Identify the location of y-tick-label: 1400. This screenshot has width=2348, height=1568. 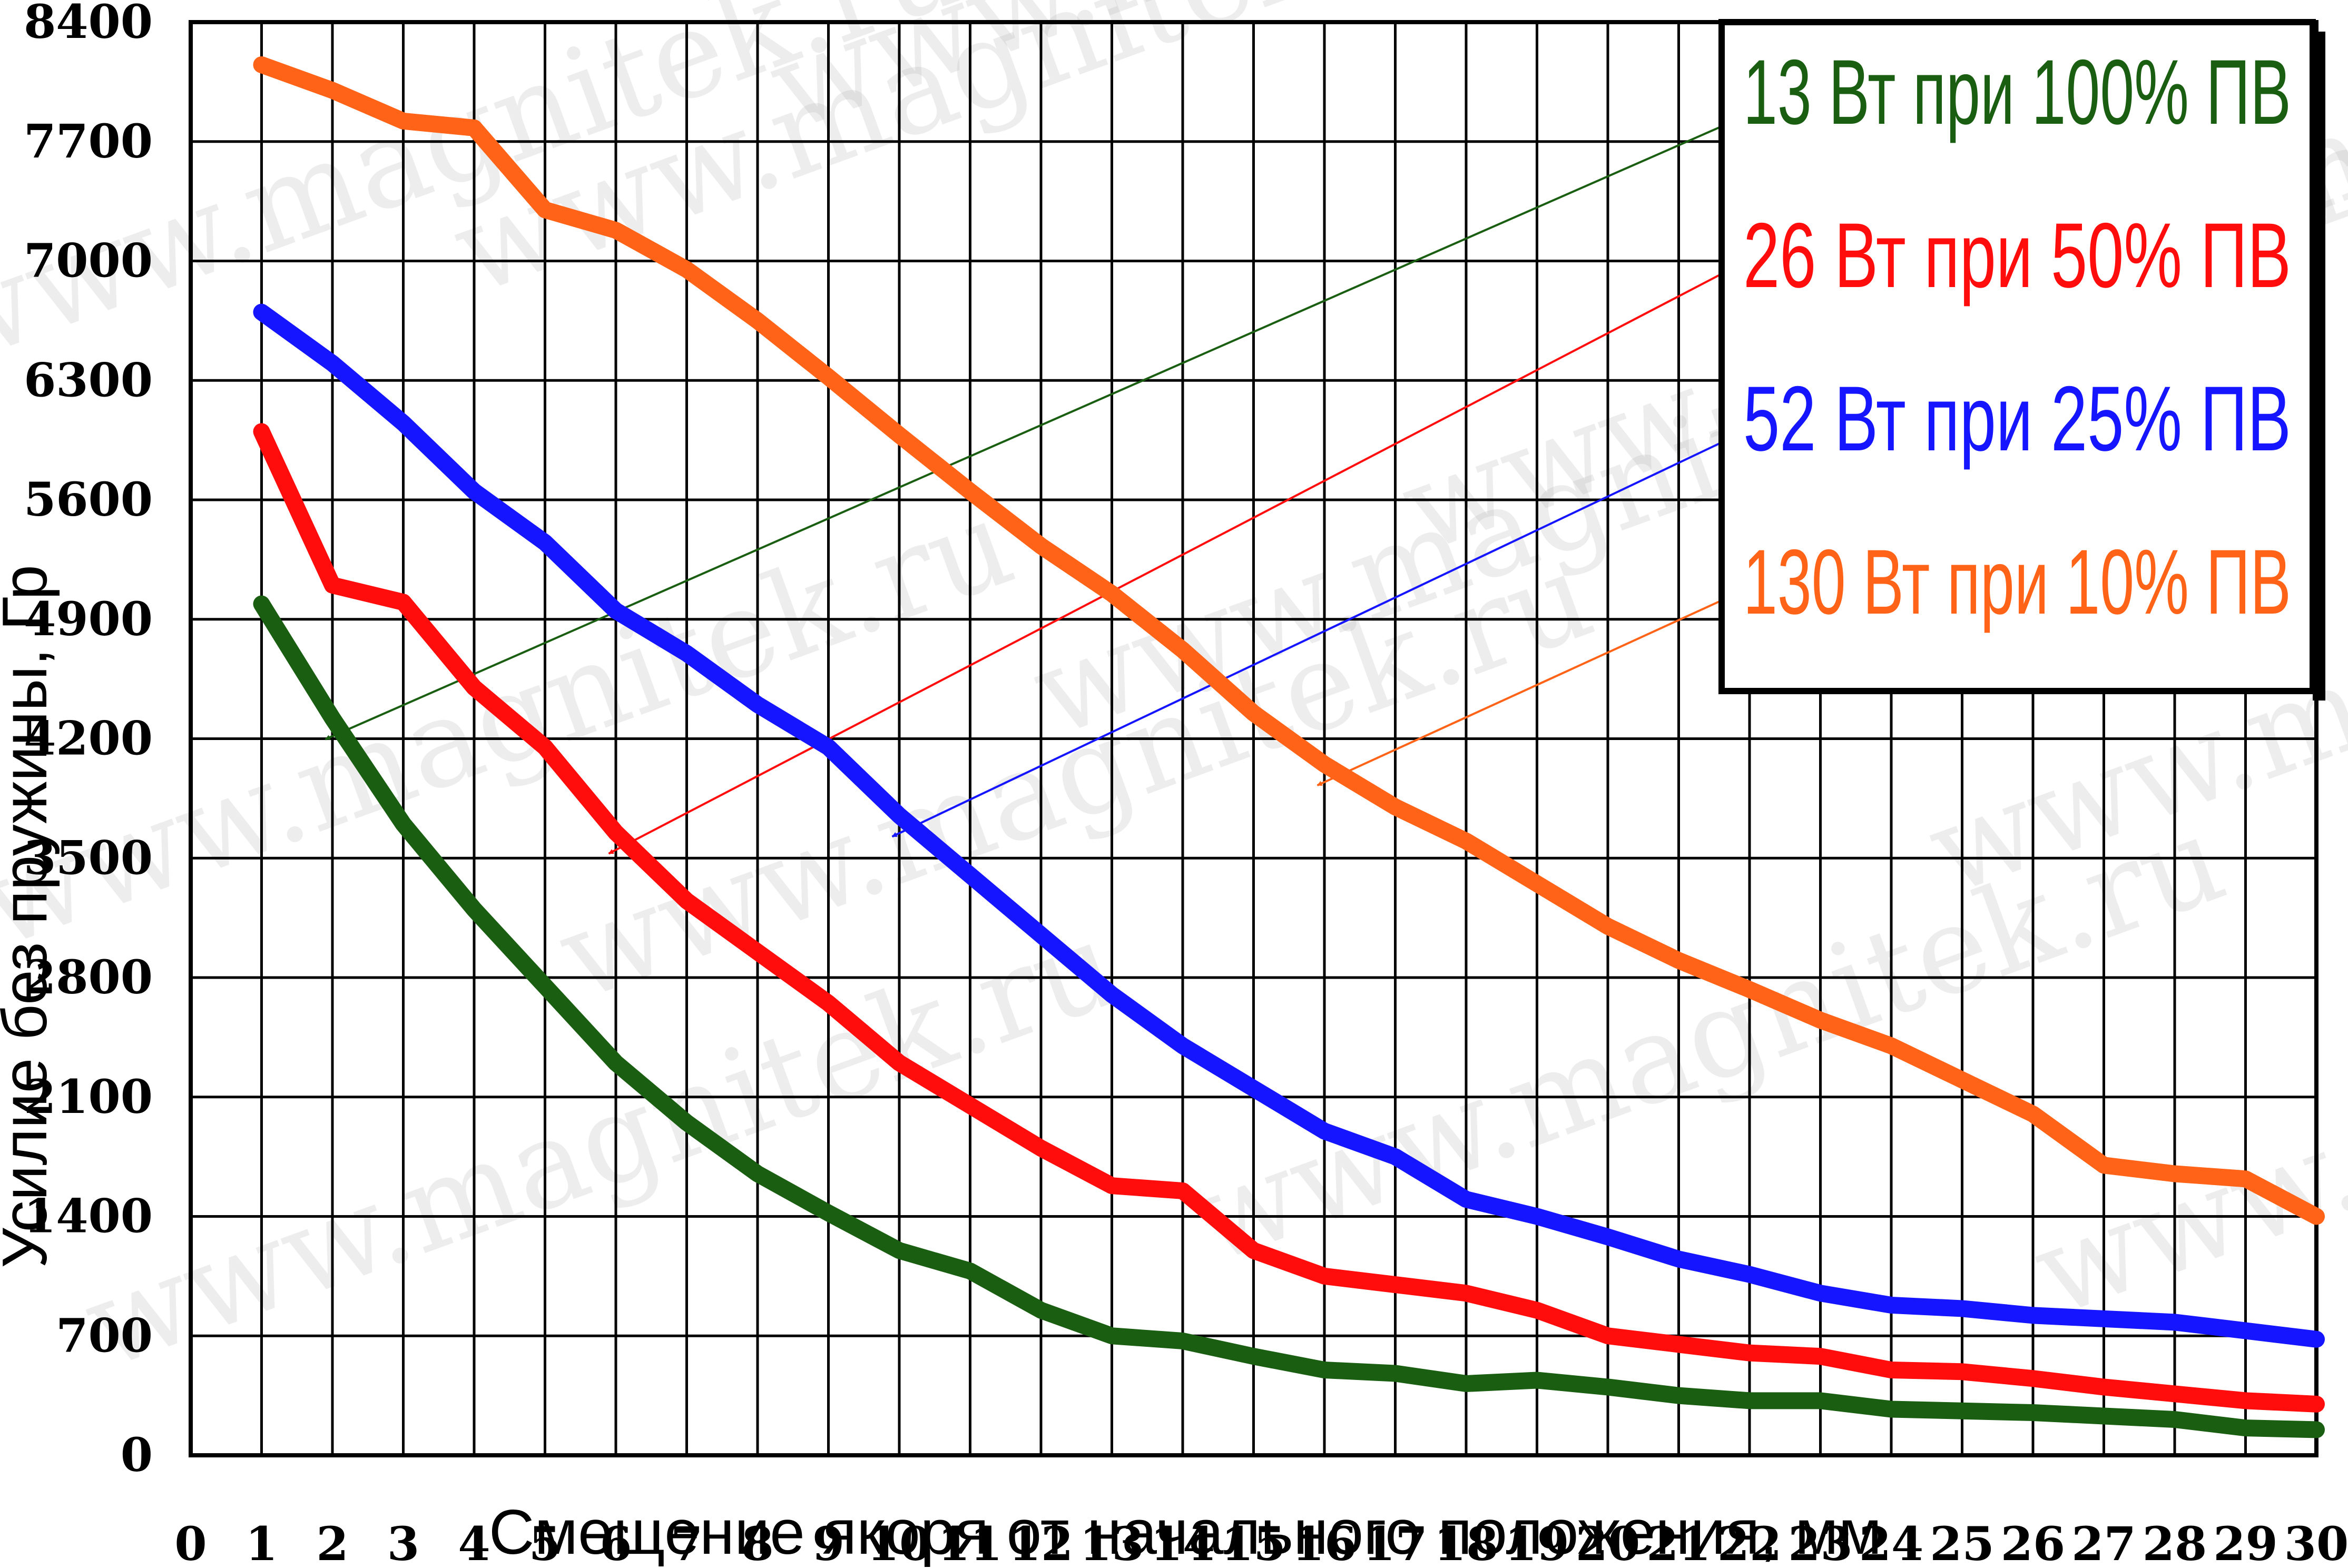
(88, 1216).